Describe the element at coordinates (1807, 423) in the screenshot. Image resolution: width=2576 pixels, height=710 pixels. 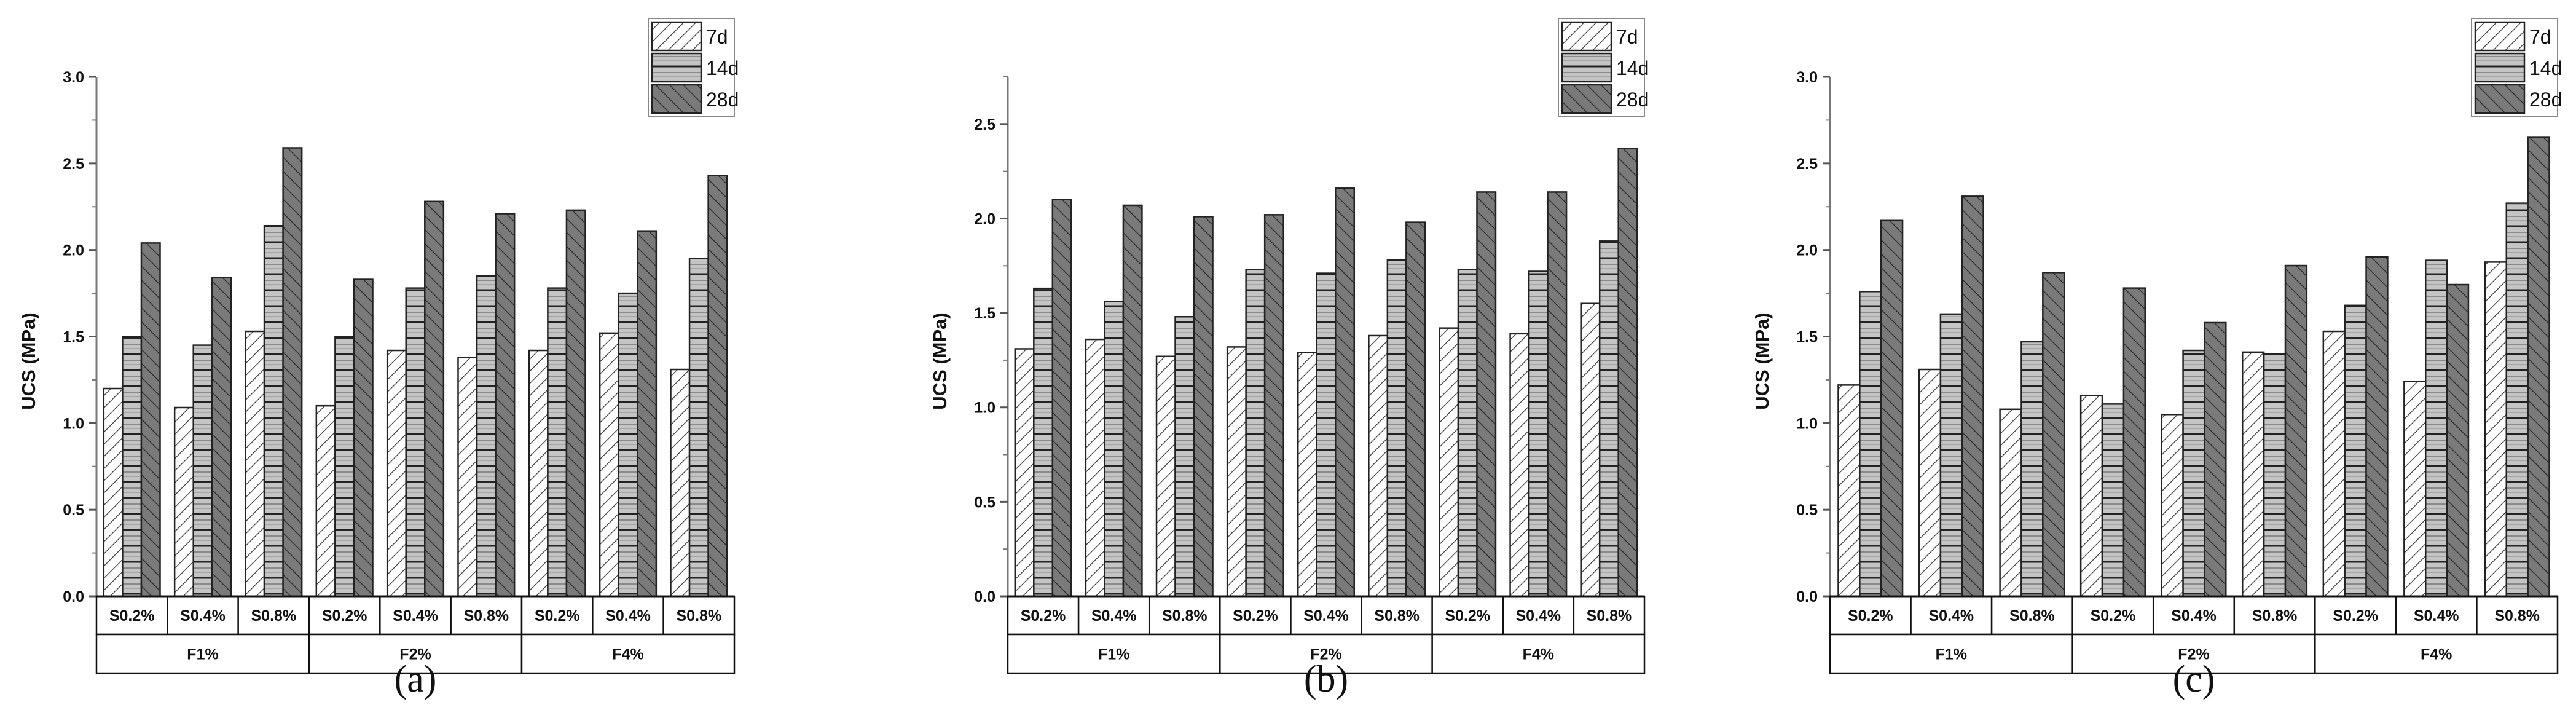
I see `y-tick-label: 1.0` at that location.